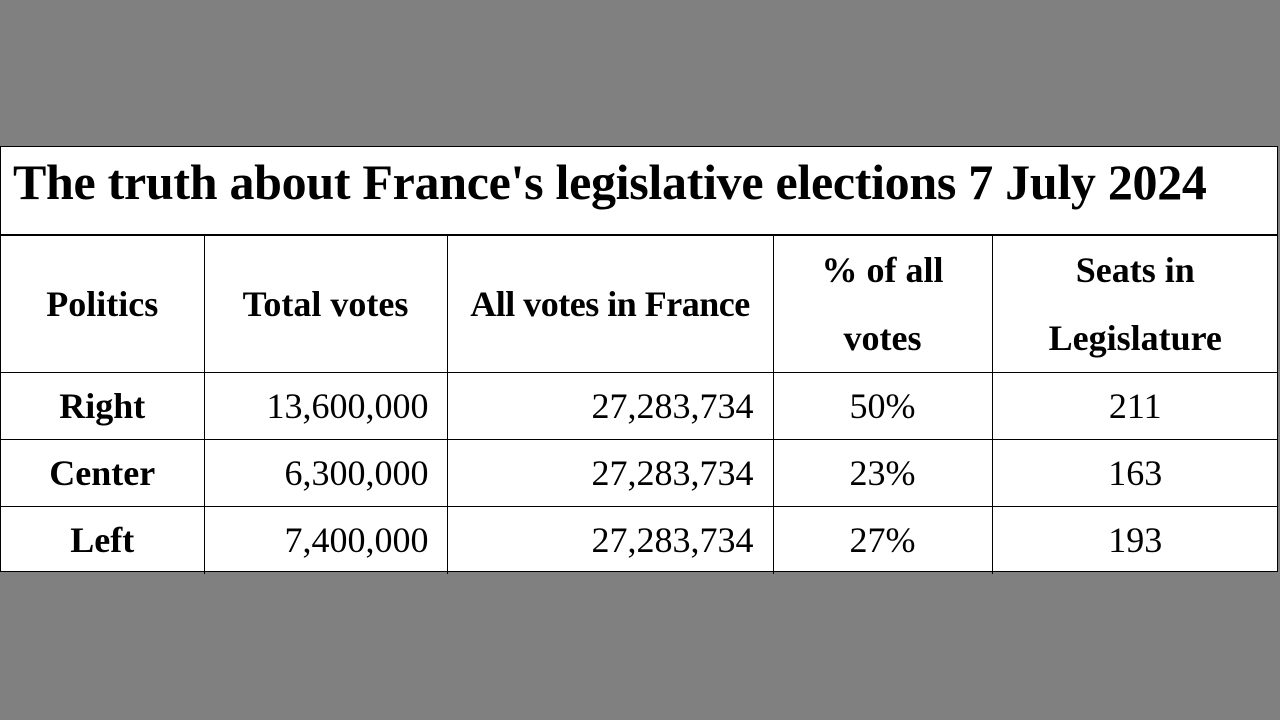 Image resolution: width=1280 pixels, height=720 pixels. What do you see at coordinates (882, 540) in the screenshot?
I see `cell-percent: 27%` at bounding box center [882, 540].